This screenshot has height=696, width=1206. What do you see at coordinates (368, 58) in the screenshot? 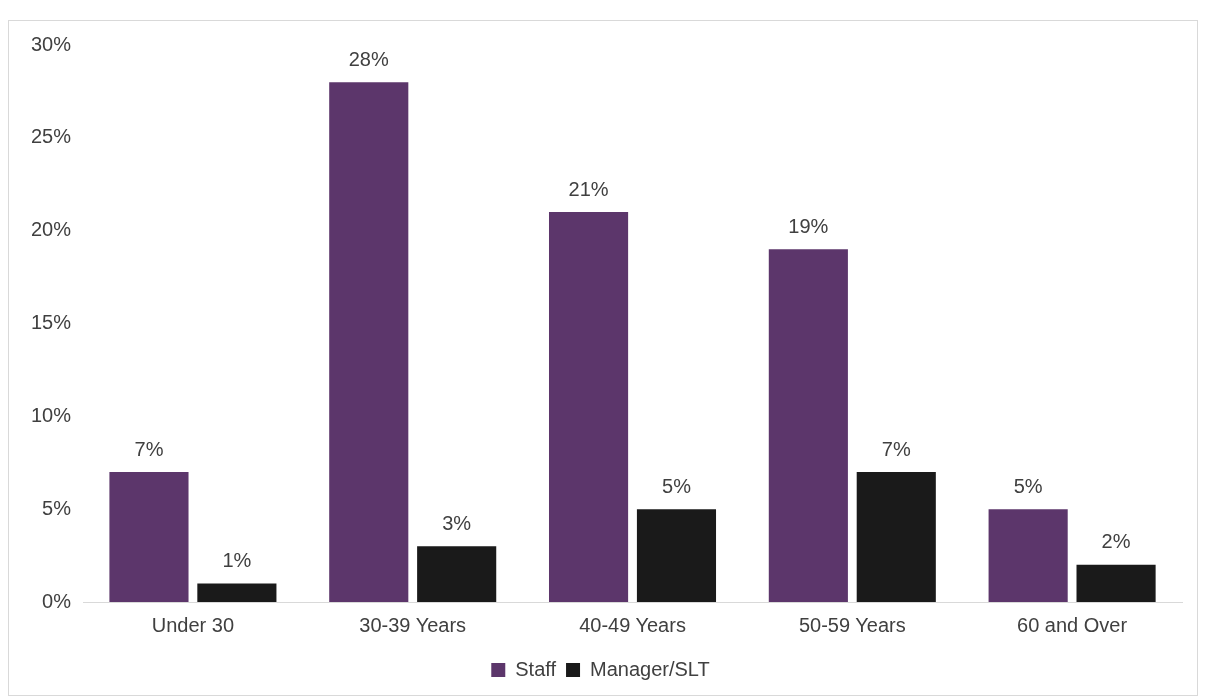
I see `data-label: 28%` at bounding box center [368, 58].